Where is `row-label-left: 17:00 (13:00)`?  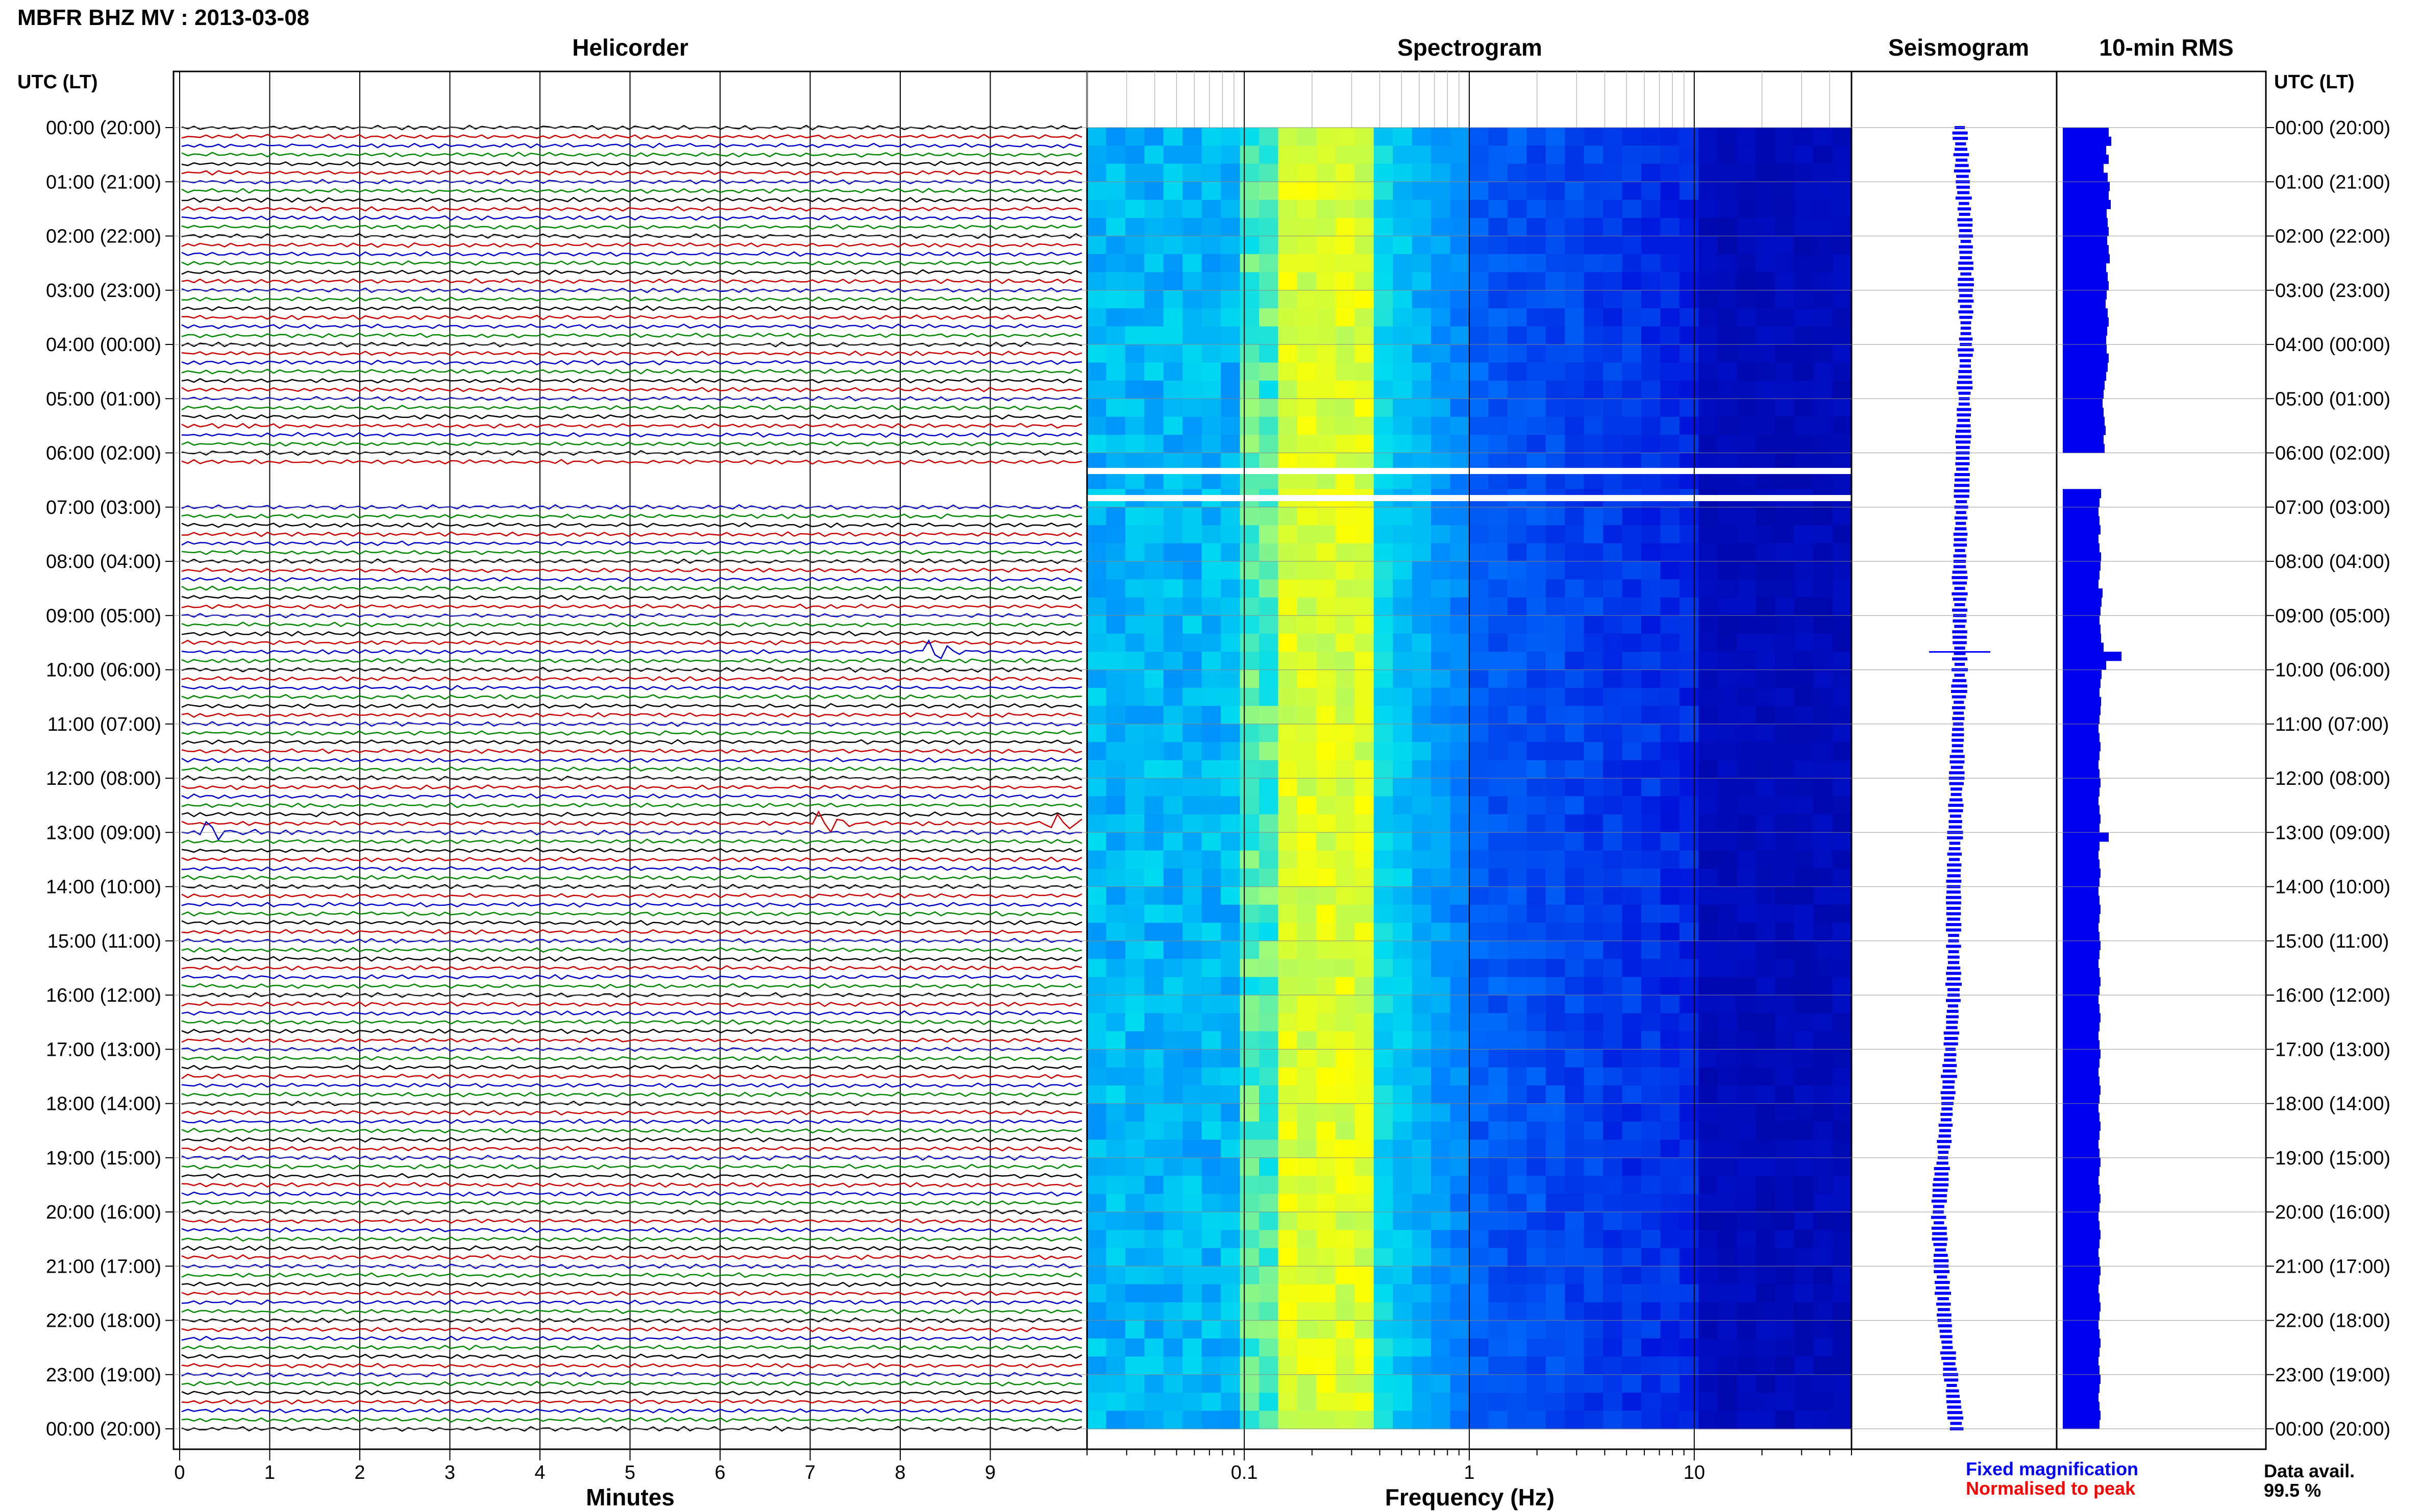
row-label-left: 17:00 (13:00) is located at coordinates (103, 1049).